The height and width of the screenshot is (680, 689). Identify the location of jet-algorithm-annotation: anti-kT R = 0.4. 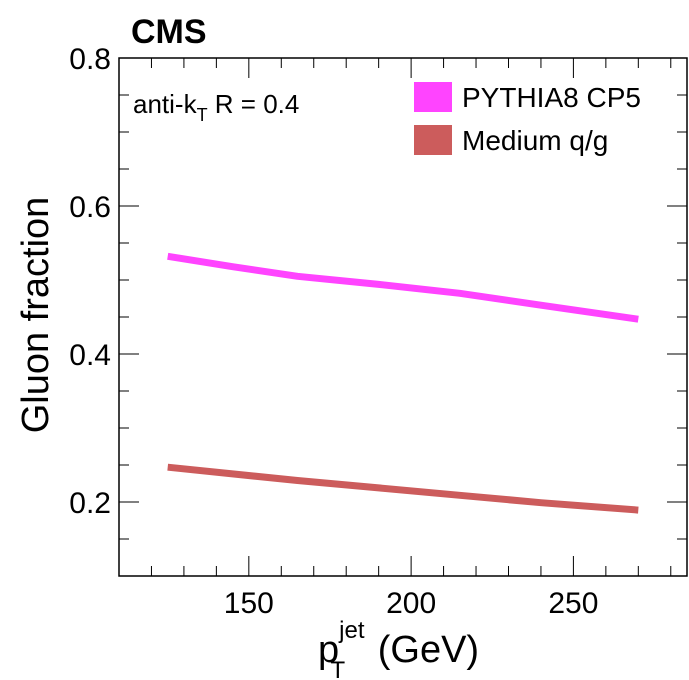
(216, 107).